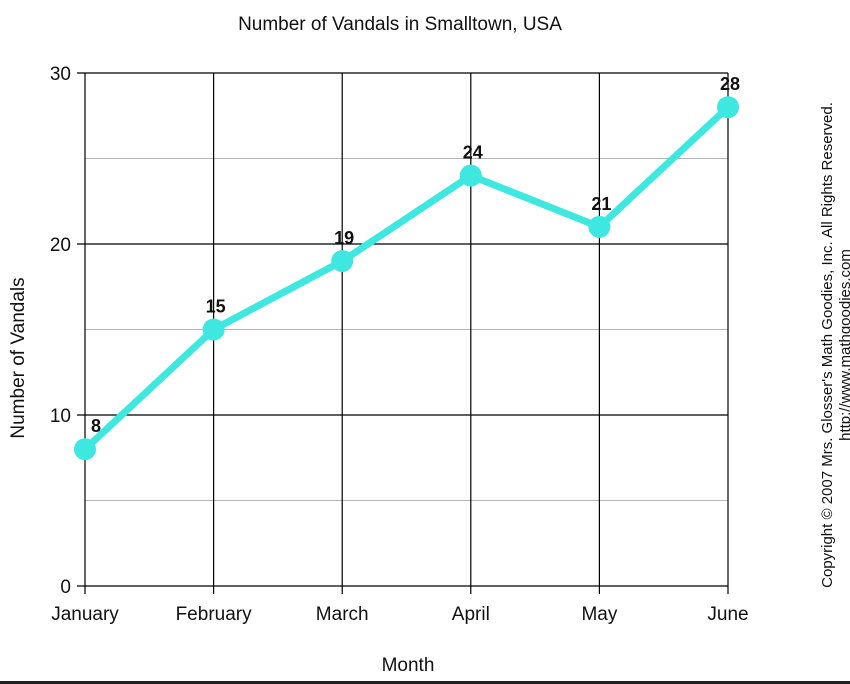 Image resolution: width=850 pixels, height=684 pixels. Describe the element at coordinates (473, 153) in the screenshot. I see `data-label-3: 24` at that location.